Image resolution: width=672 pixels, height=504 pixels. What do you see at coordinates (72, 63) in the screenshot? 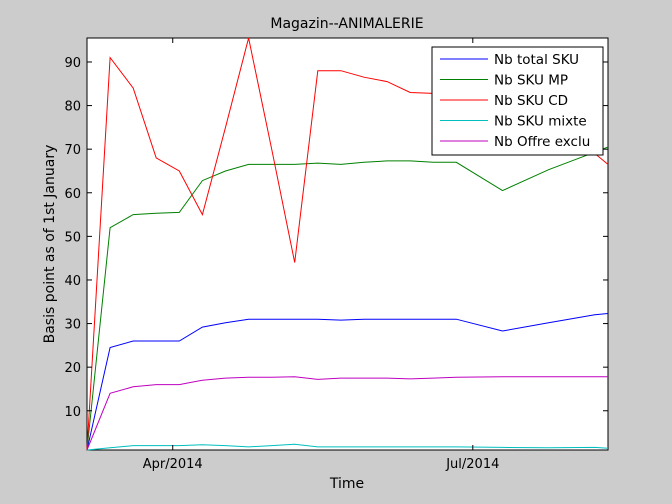
I see `y-tick-label: 90` at bounding box center [72, 63].